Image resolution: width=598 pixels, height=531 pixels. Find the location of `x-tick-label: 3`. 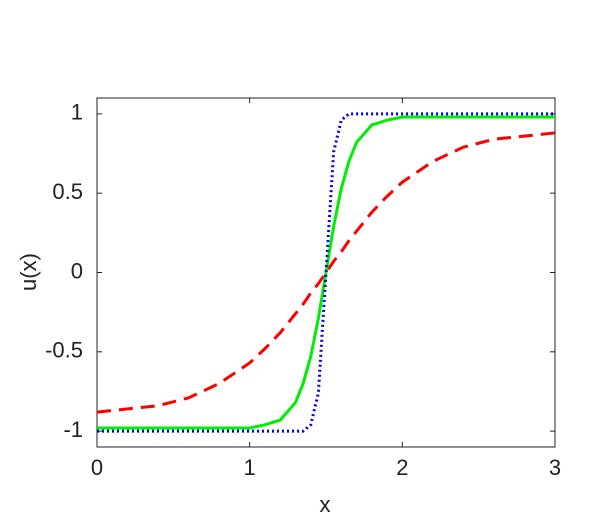

x-tick-label: 3 is located at coordinates (555, 467).